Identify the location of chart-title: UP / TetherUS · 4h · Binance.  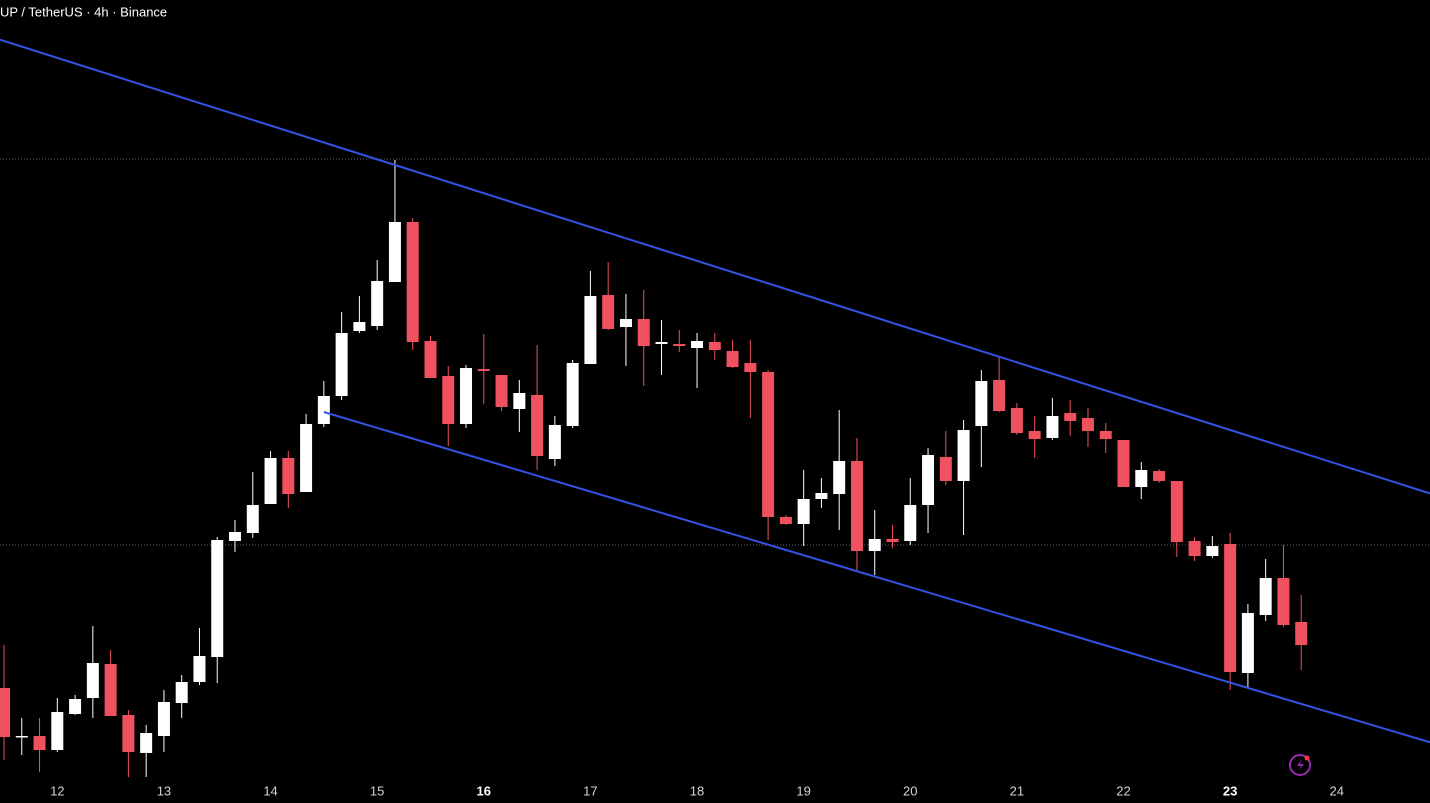
(83, 11).